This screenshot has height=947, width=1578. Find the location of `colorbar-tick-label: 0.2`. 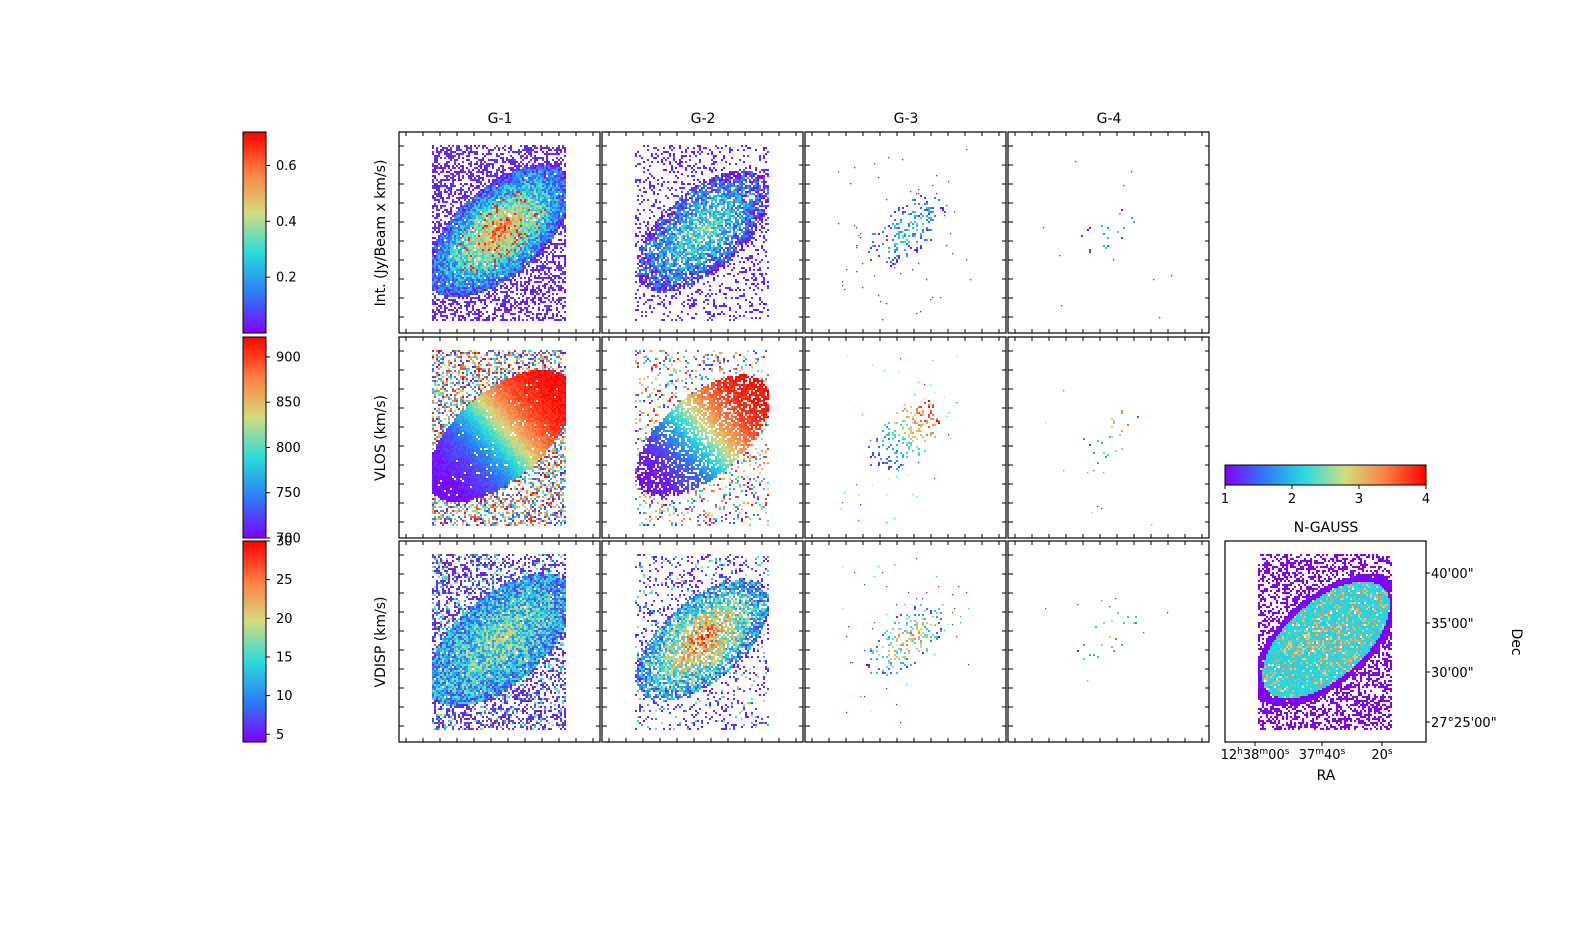

colorbar-tick-label: 0.2 is located at coordinates (286, 278).